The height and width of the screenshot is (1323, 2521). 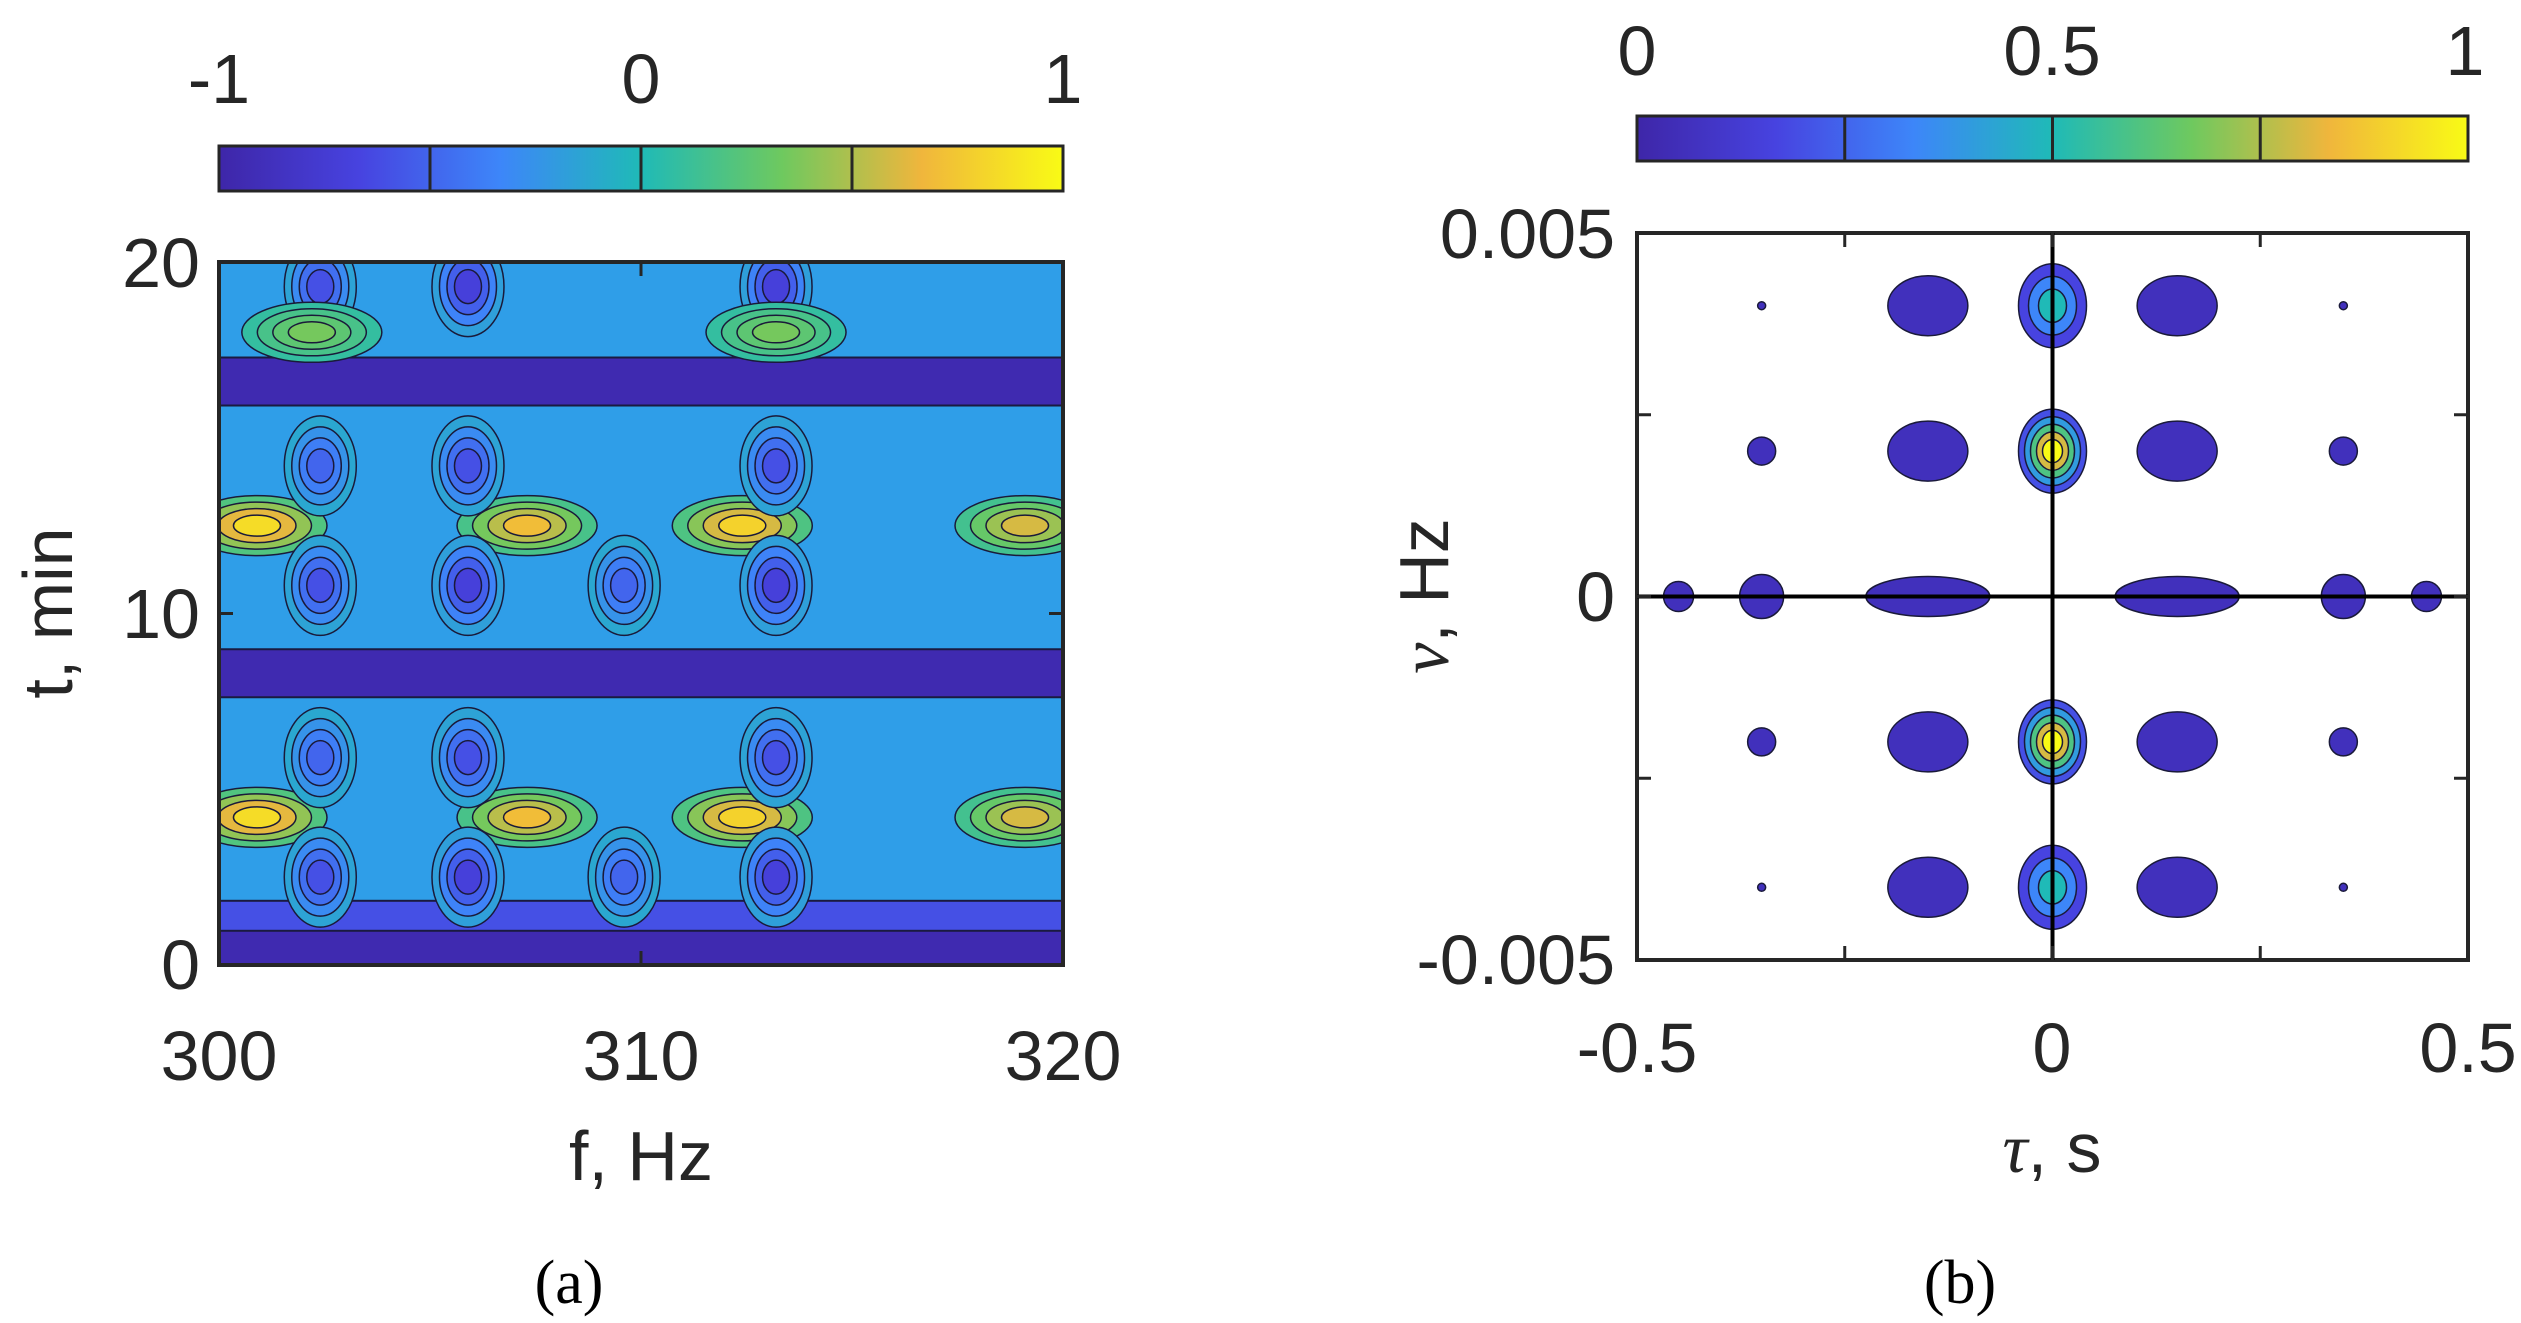 What do you see at coordinates (1516, 960) in the screenshot?
I see `panel-b-ytick-1: -0.005` at bounding box center [1516, 960].